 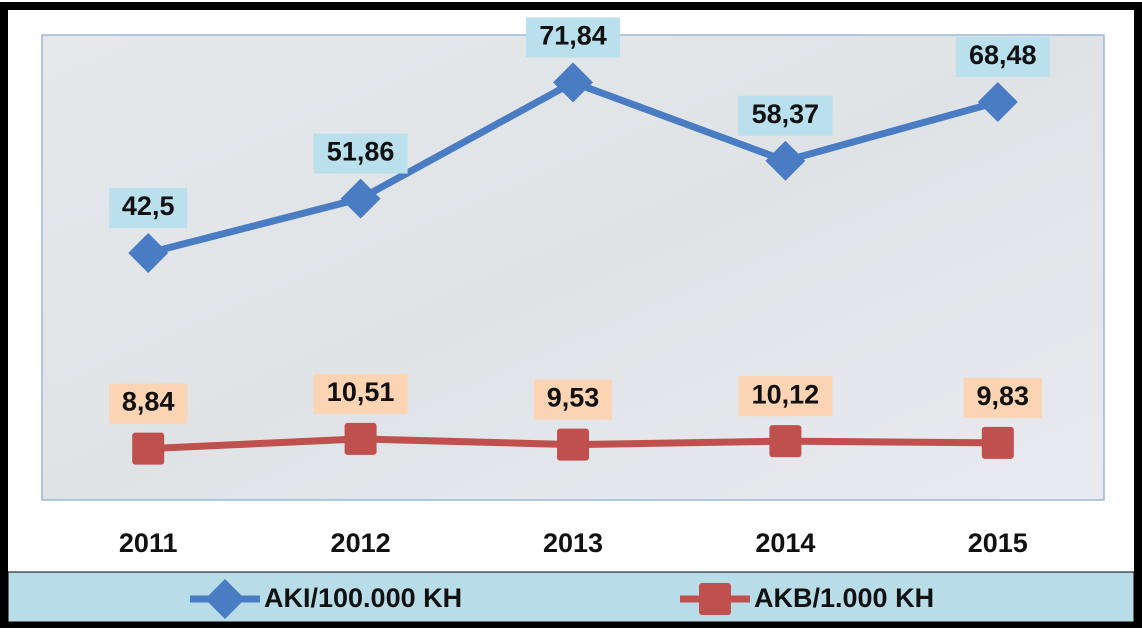 I want to click on x-tick-label: 2011, so click(x=148, y=543).